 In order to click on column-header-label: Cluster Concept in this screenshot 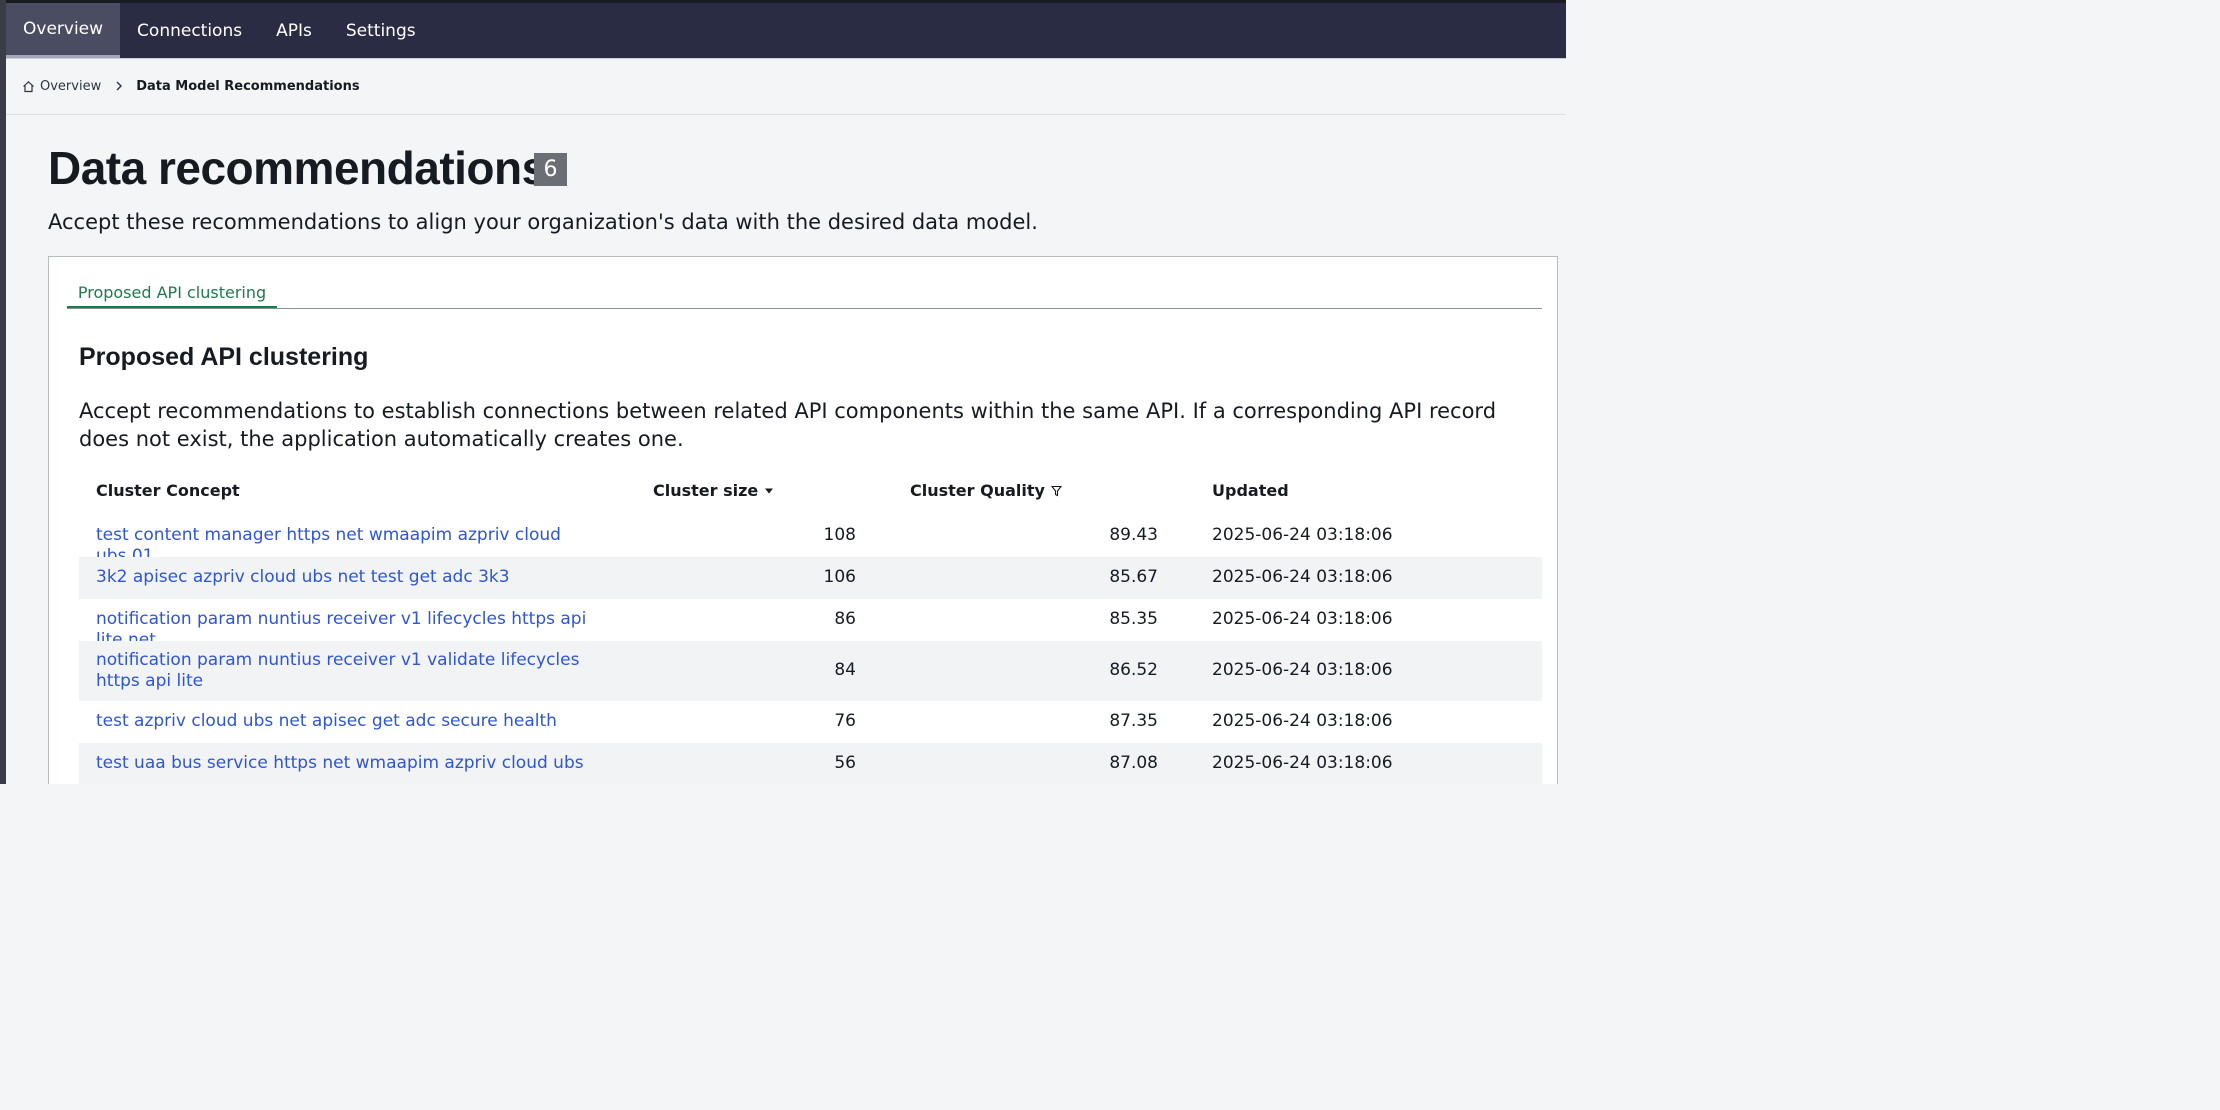, I will do `click(168, 490)`.